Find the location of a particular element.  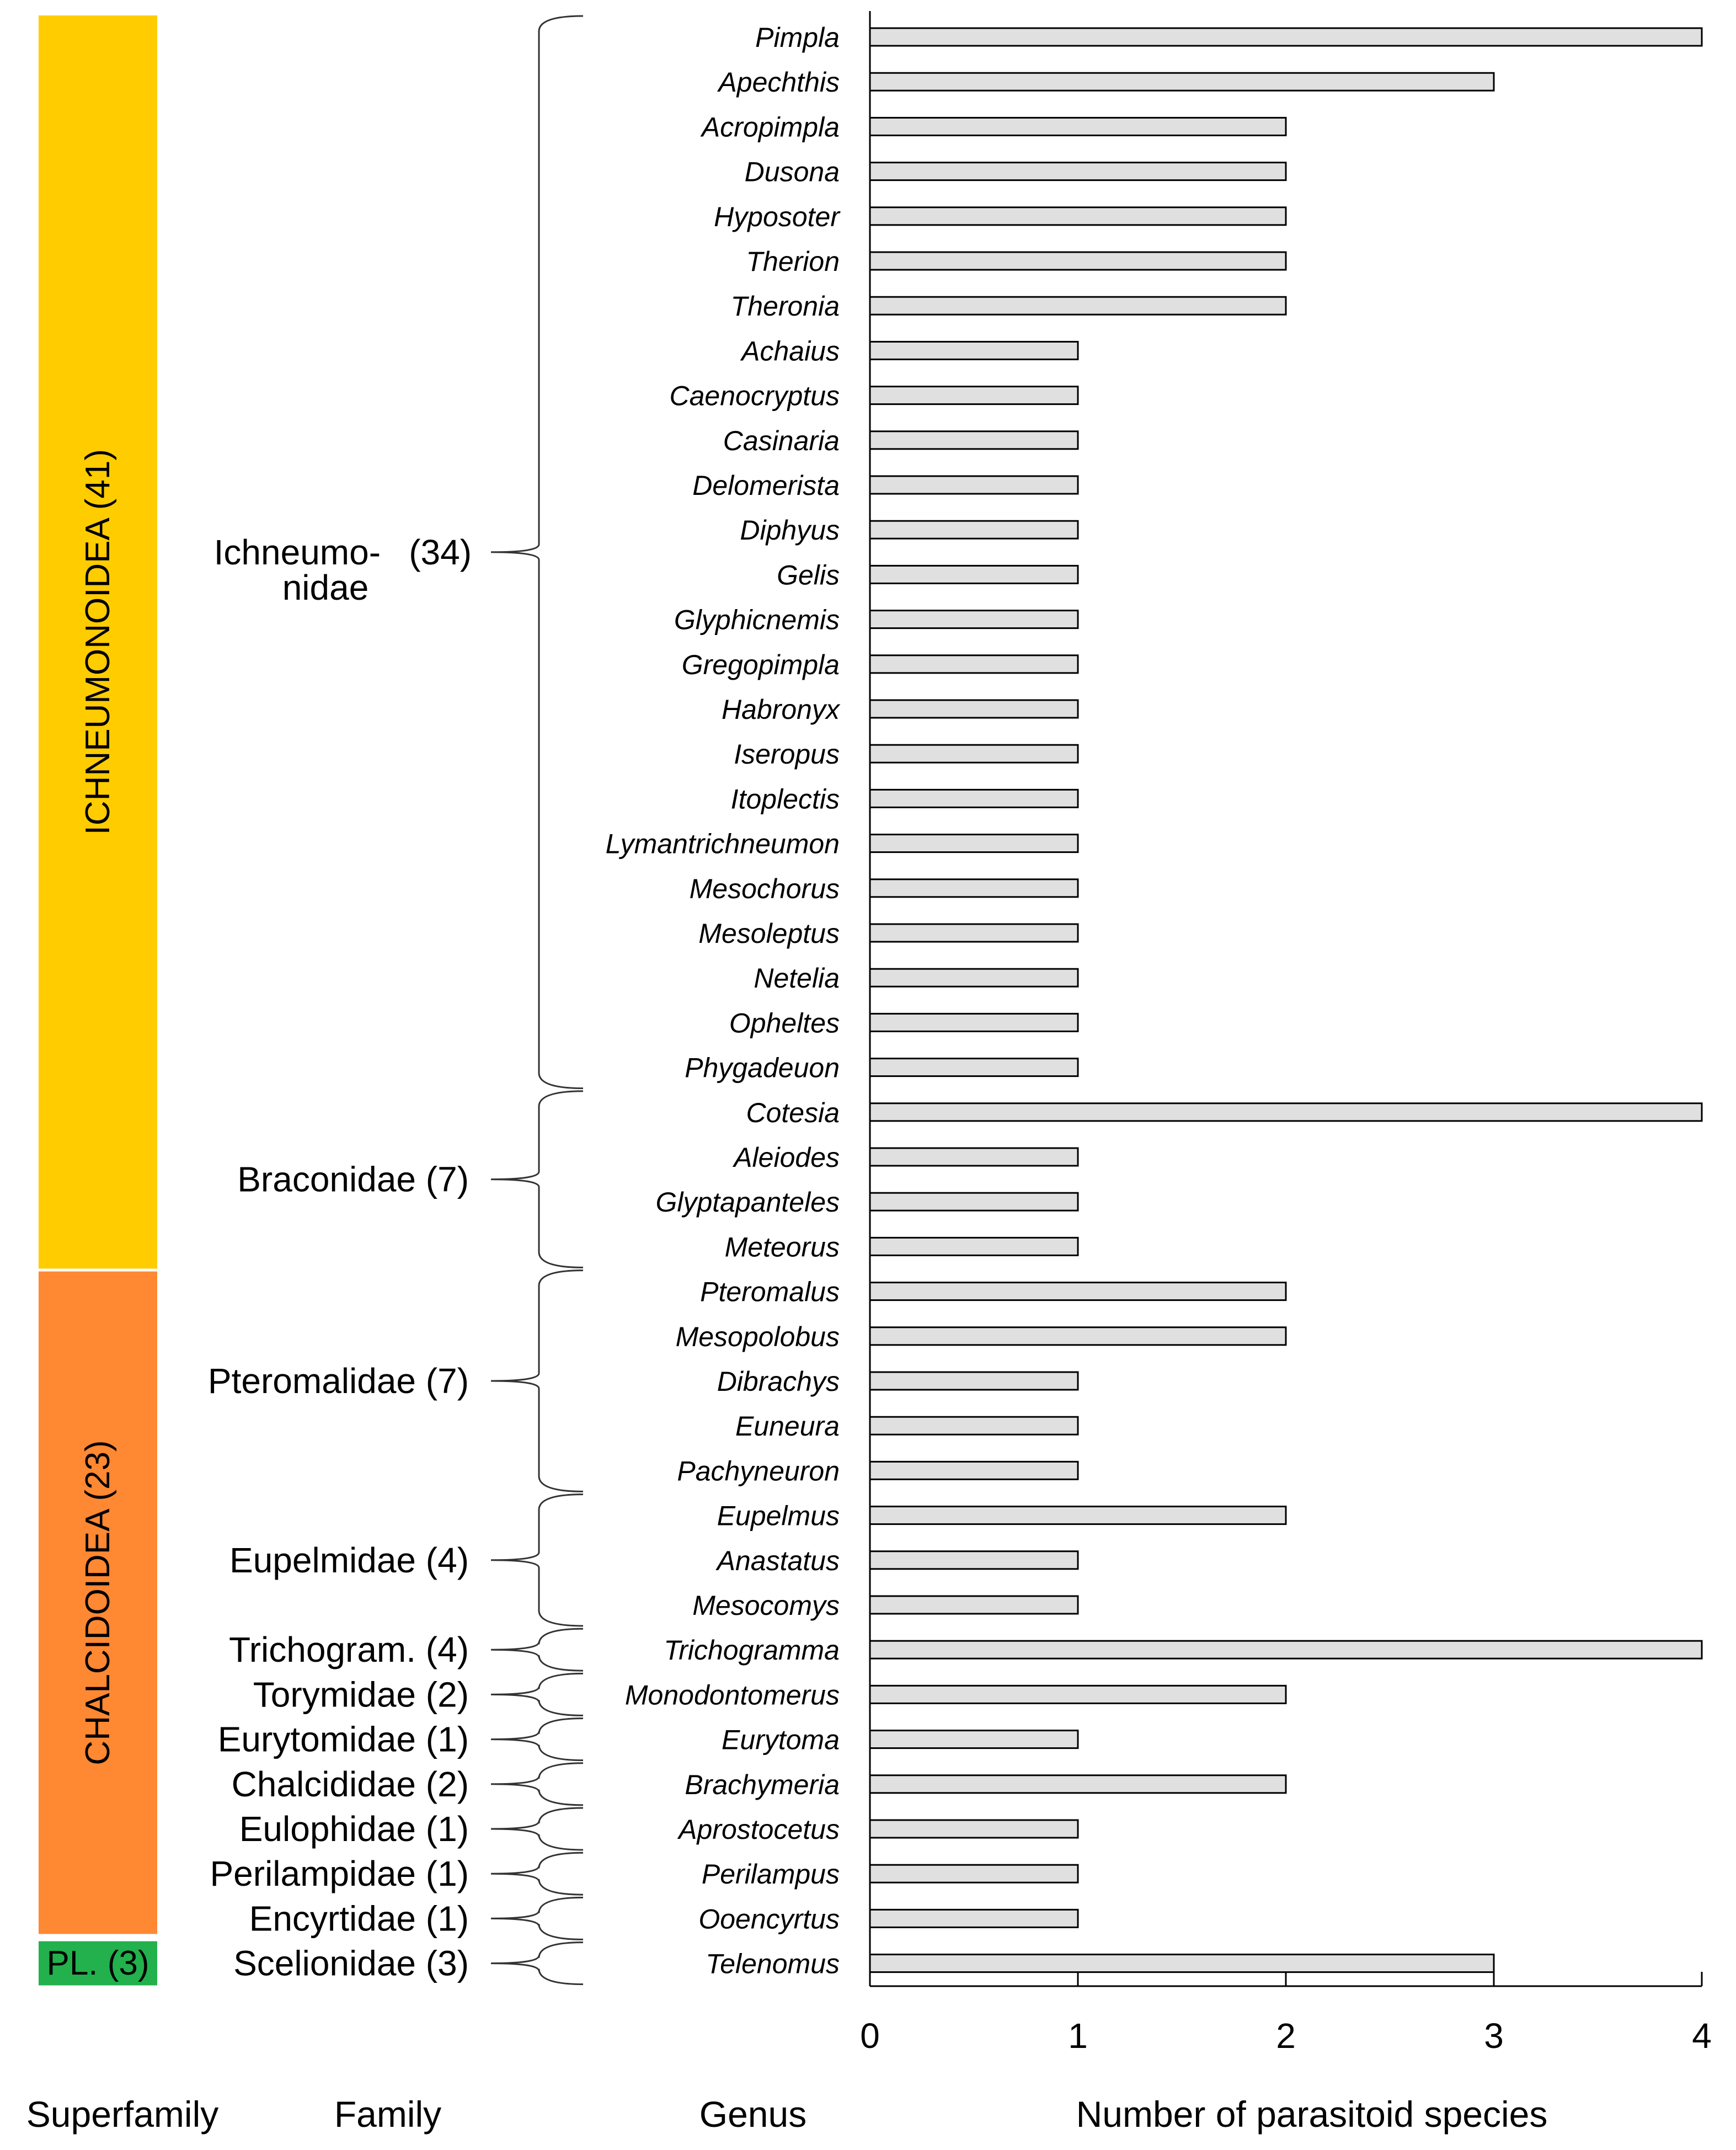

x-axis-title: Number of parasitoid species is located at coordinates (1312, 2115).